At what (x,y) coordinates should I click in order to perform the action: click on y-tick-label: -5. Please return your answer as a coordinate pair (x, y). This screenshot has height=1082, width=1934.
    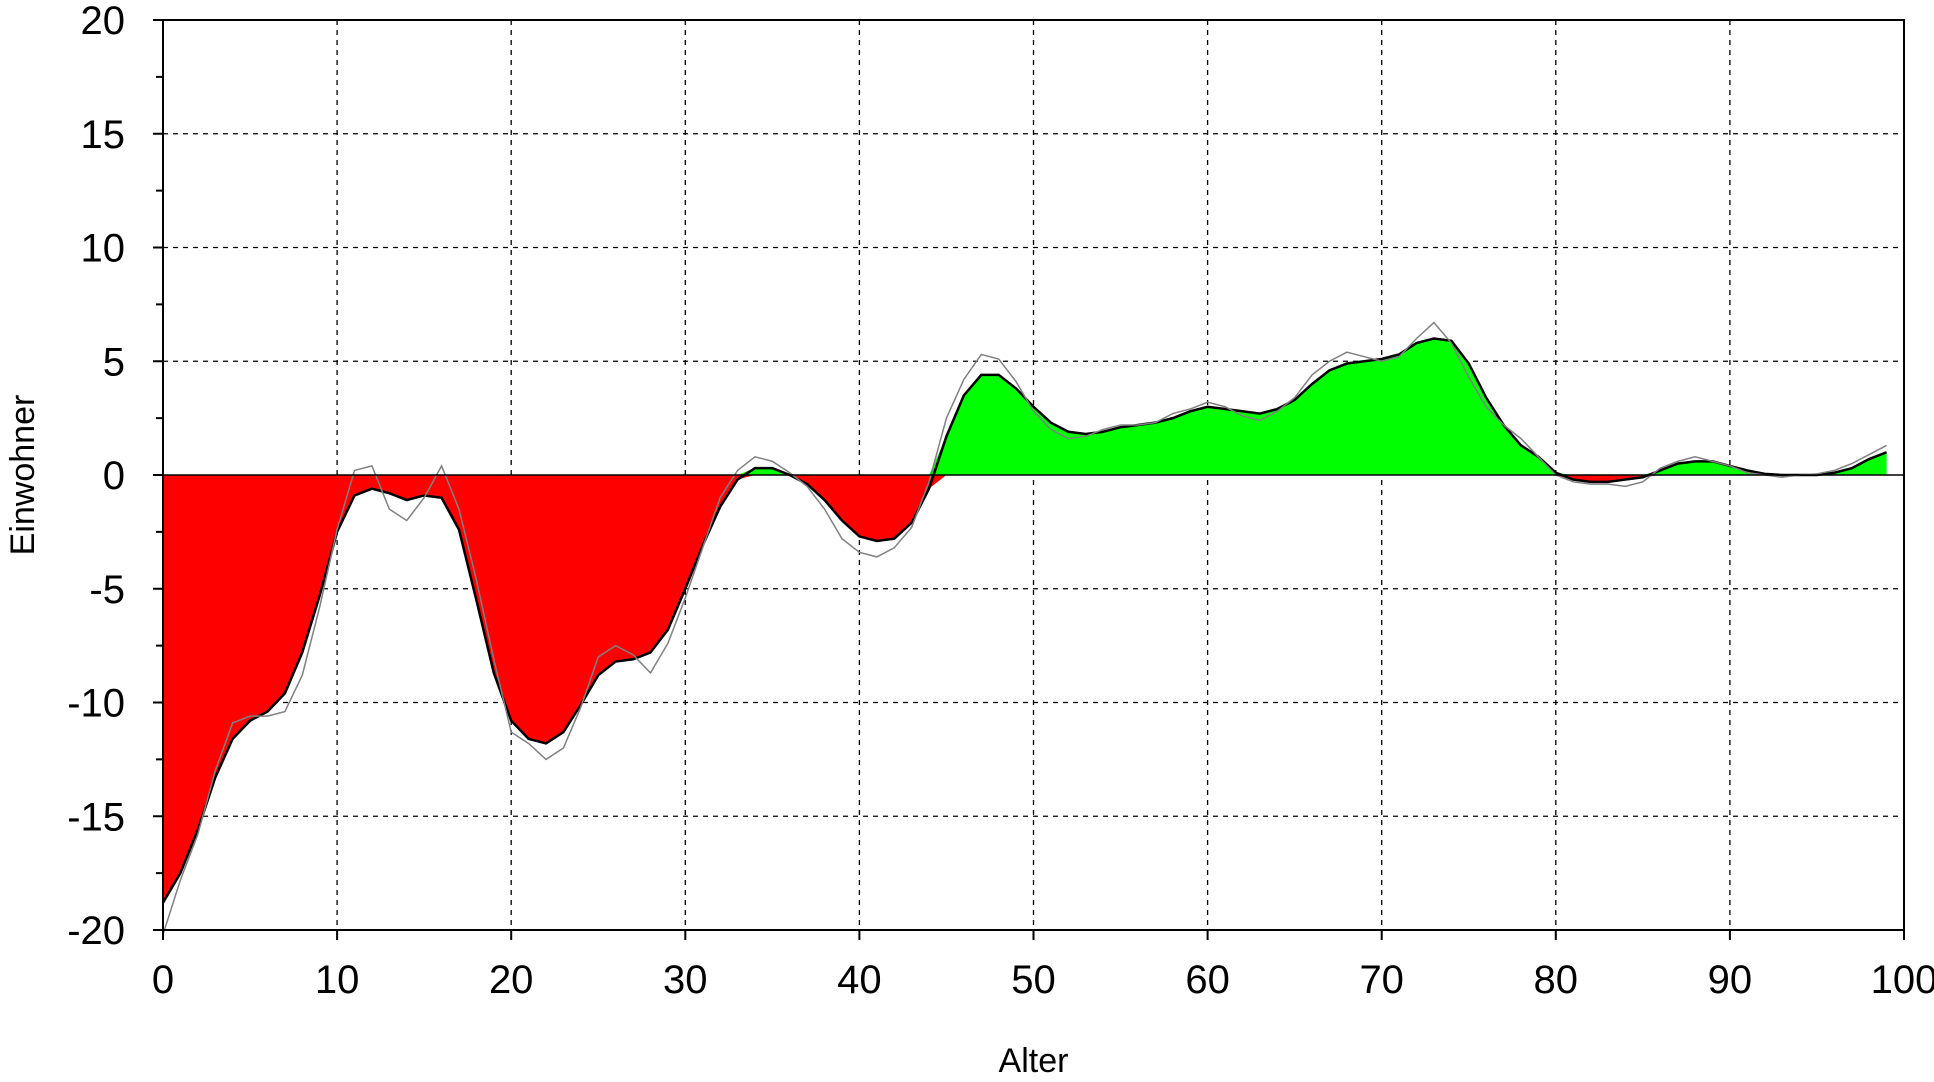
    Looking at the image, I should click on (107, 590).